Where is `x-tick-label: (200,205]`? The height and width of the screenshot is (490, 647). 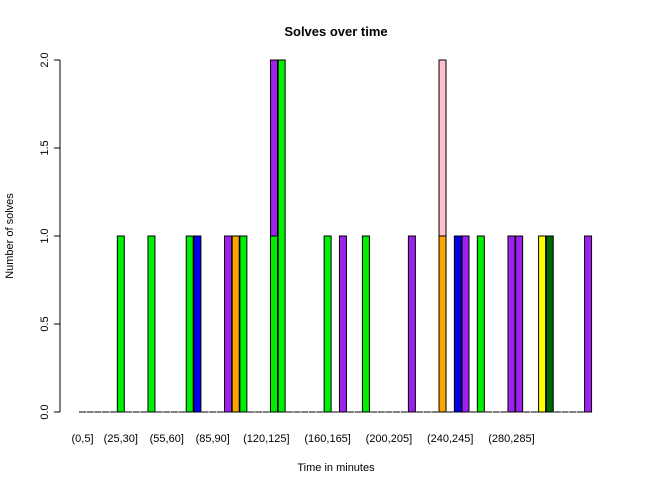
x-tick-label: (200,205] is located at coordinates (389, 439).